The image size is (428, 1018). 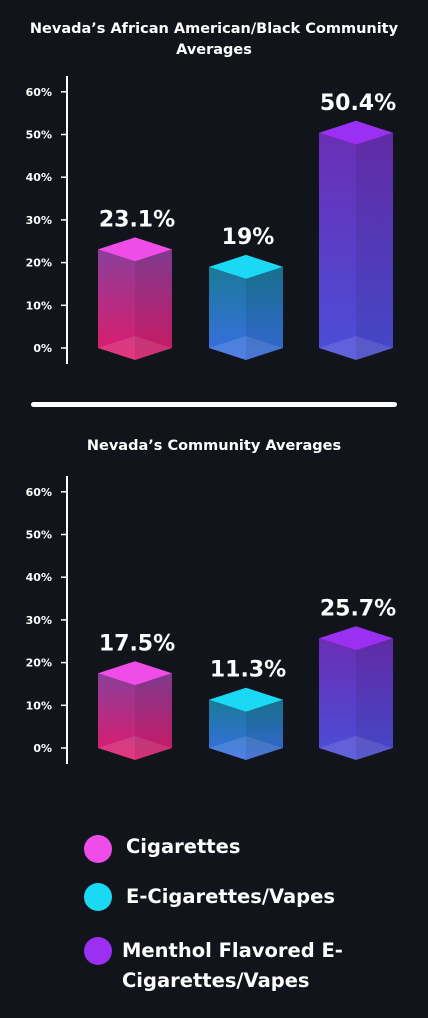 I want to click on legend-swatch-menthol, so click(x=98, y=951).